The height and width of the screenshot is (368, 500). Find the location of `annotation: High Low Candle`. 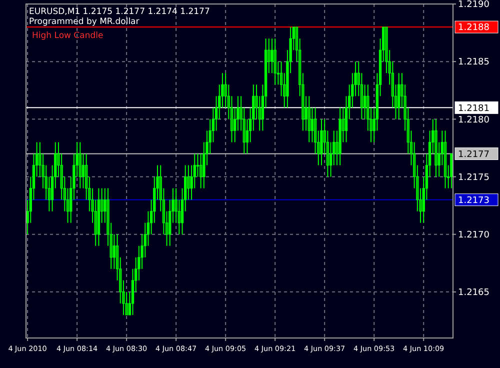

annotation: High Low Candle is located at coordinates (68, 36).